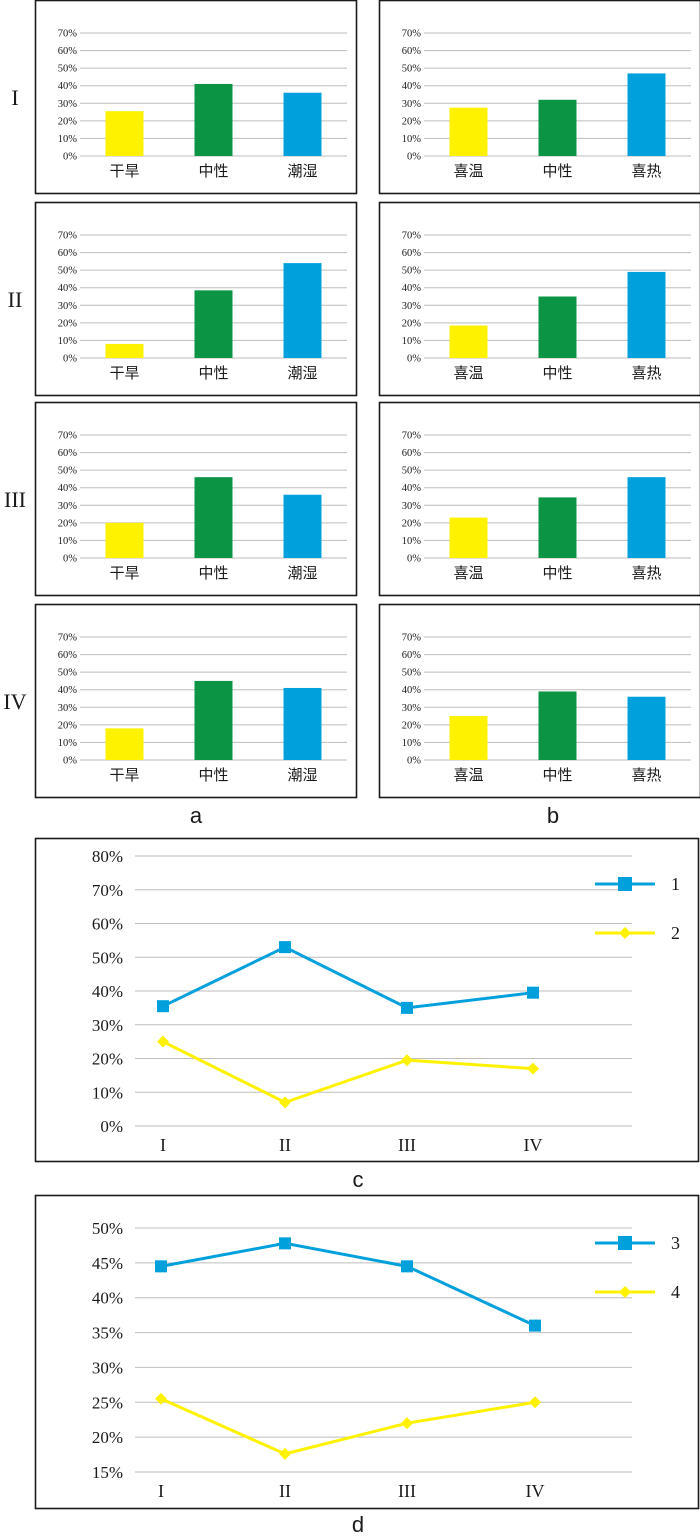 This screenshot has width=700, height=1538. What do you see at coordinates (15, 499) in the screenshot?
I see `row-label: III` at bounding box center [15, 499].